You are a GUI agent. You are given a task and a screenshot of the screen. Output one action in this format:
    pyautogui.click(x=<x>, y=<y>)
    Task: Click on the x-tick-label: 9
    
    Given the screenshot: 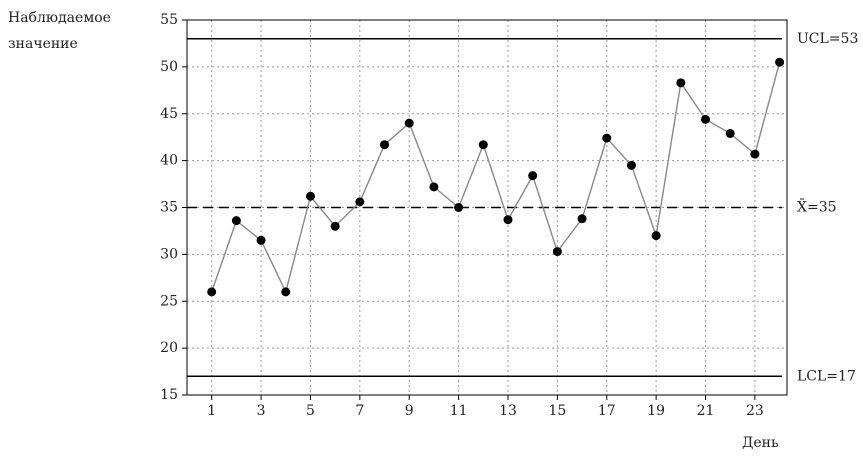 What is the action you would take?
    pyautogui.click(x=409, y=411)
    